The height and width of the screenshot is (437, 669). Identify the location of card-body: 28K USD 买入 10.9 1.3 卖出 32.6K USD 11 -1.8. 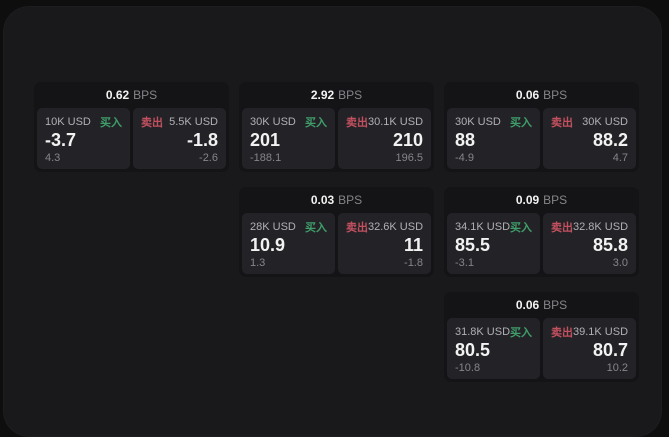
(336, 245).